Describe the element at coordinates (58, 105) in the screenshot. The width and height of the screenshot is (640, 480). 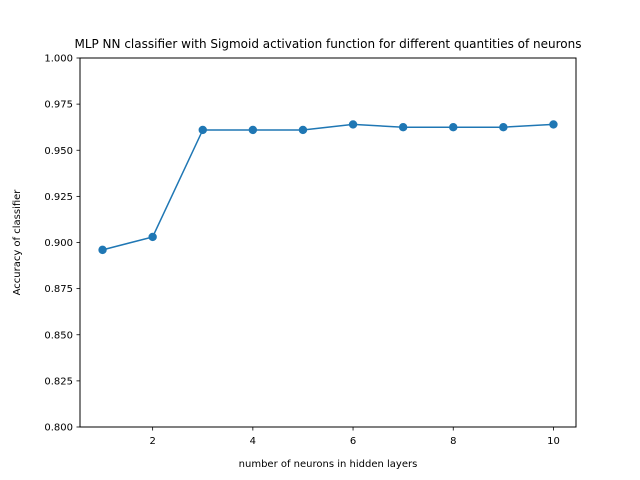
I see `y-tick-label: 0.975` at that location.